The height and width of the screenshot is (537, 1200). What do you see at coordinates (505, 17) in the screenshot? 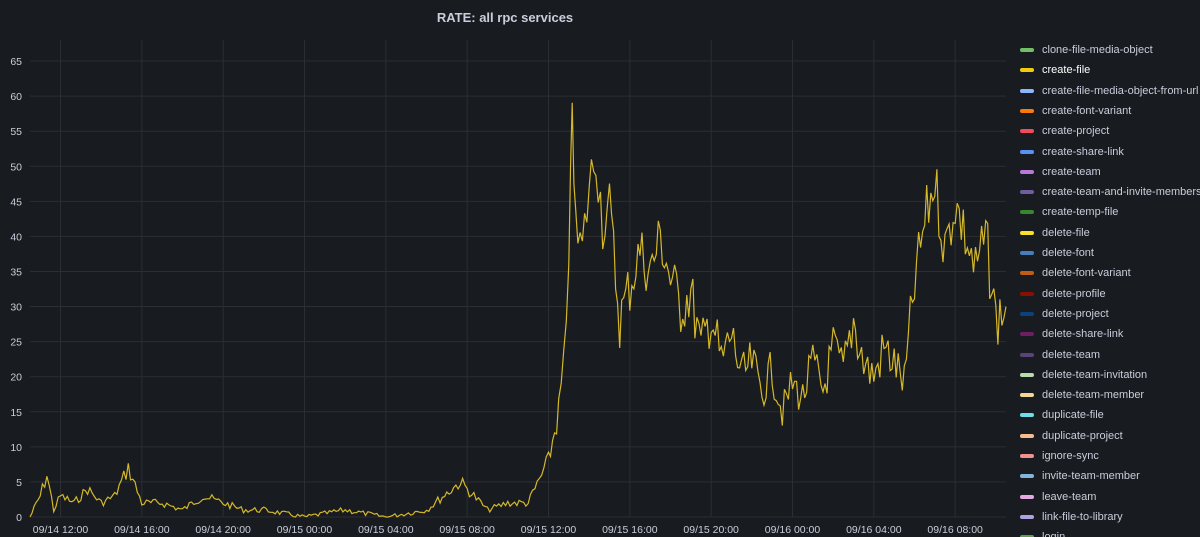
I see `panel-title: RATE: all rpc services` at bounding box center [505, 17].